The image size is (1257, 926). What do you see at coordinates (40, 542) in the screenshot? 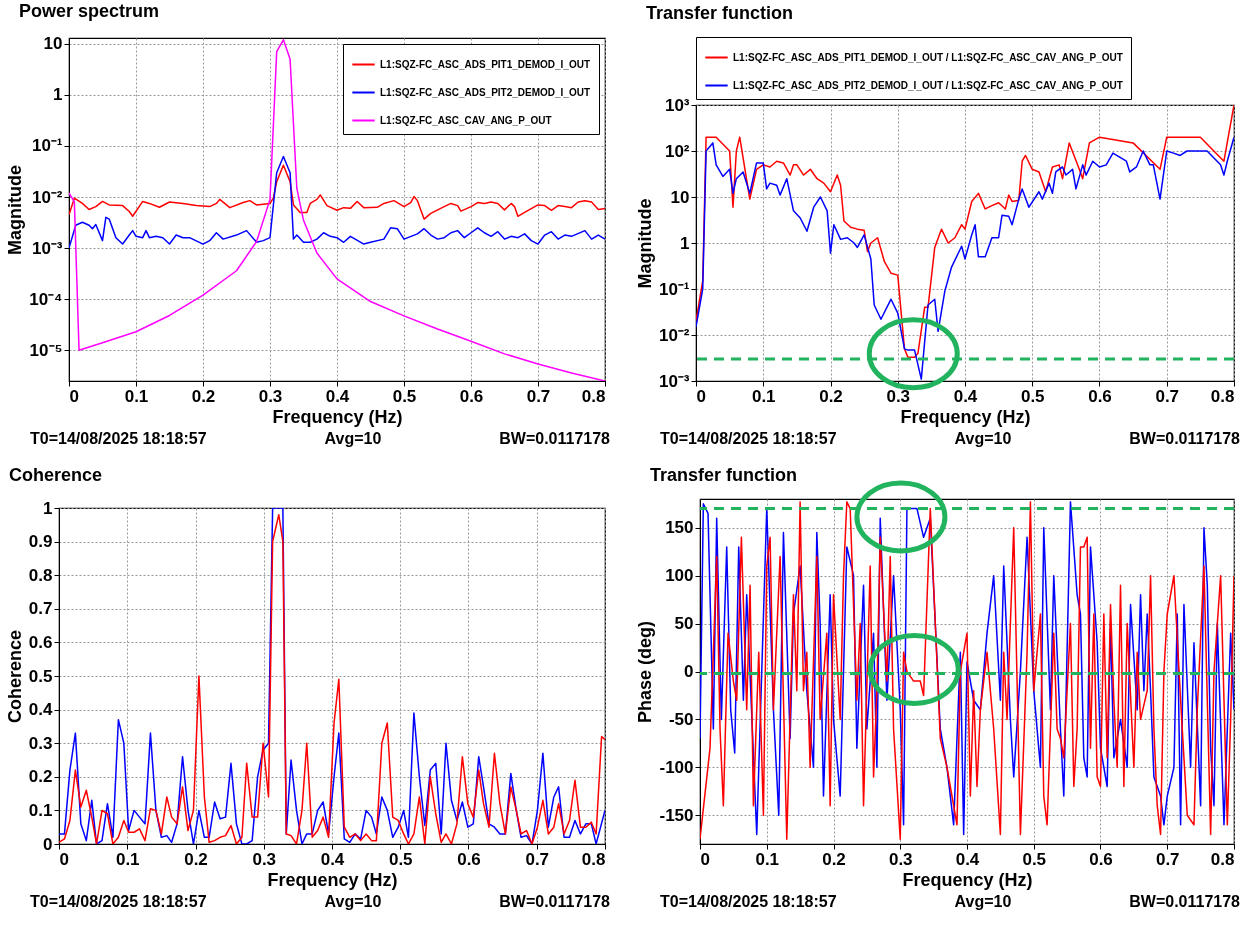
I see `y-tick-label: 0.9` at bounding box center [40, 542].